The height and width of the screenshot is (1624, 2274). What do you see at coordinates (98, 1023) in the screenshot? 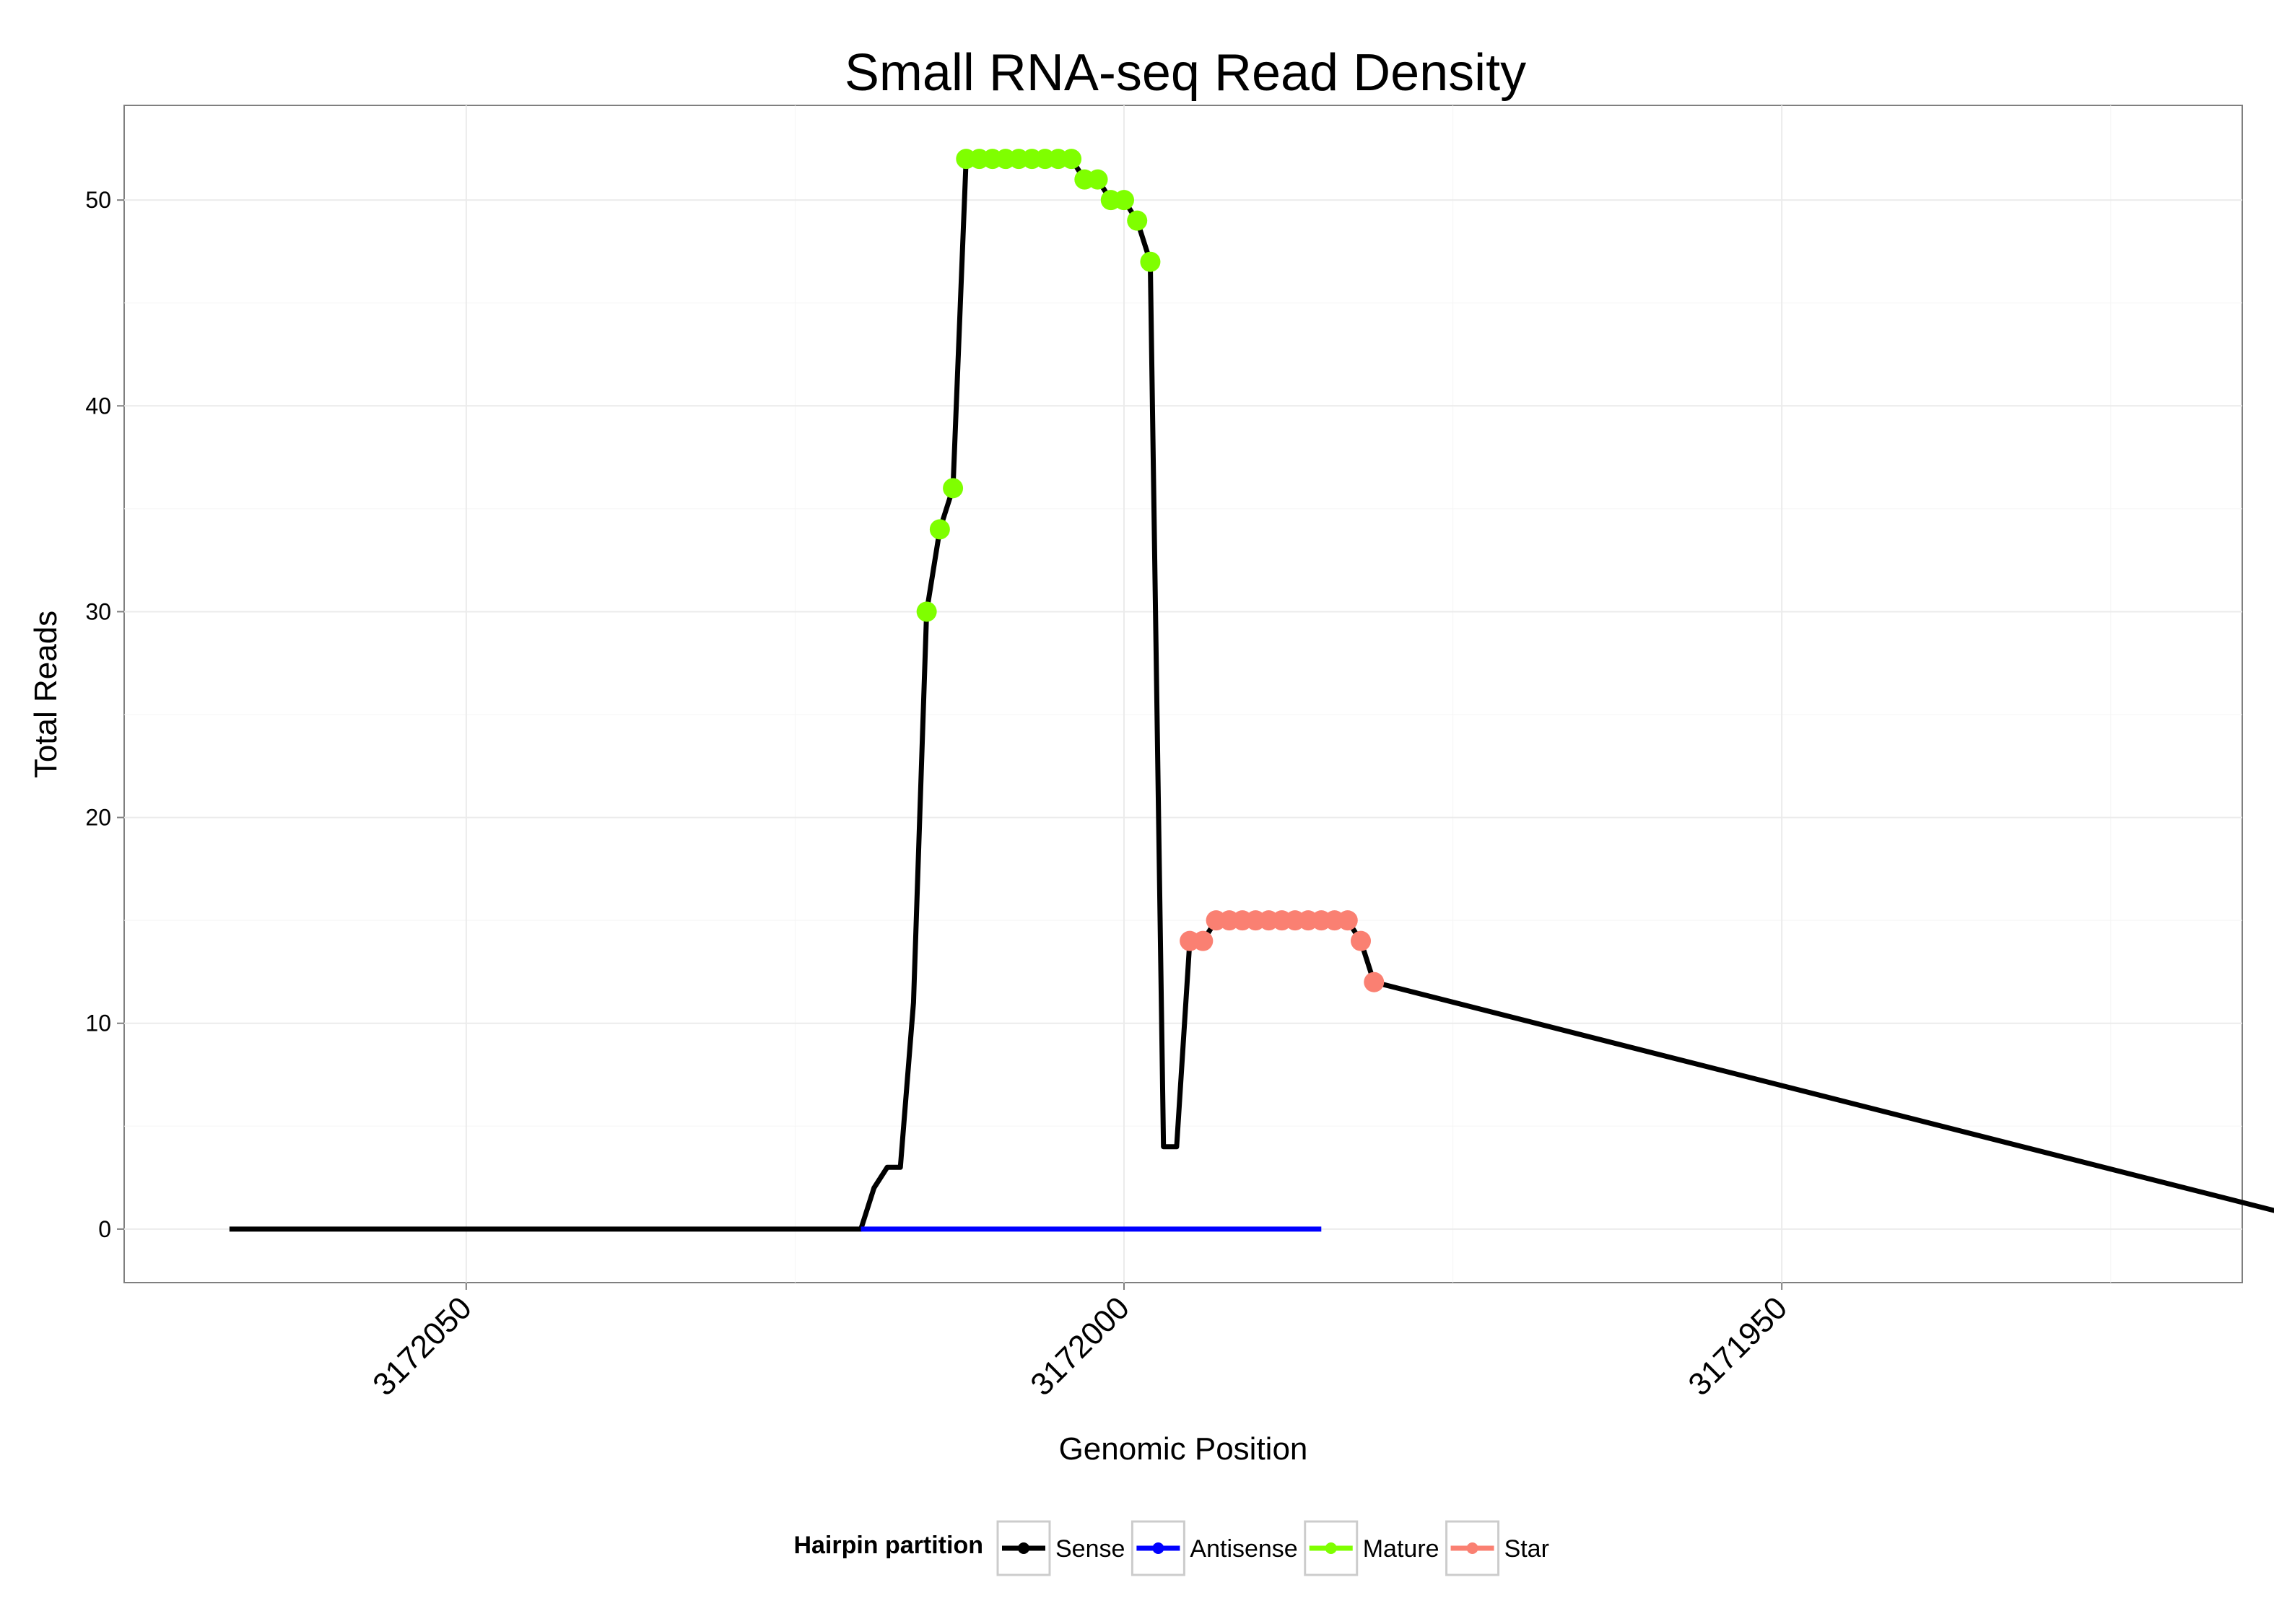
I see `y-tick-label: 10` at bounding box center [98, 1023].